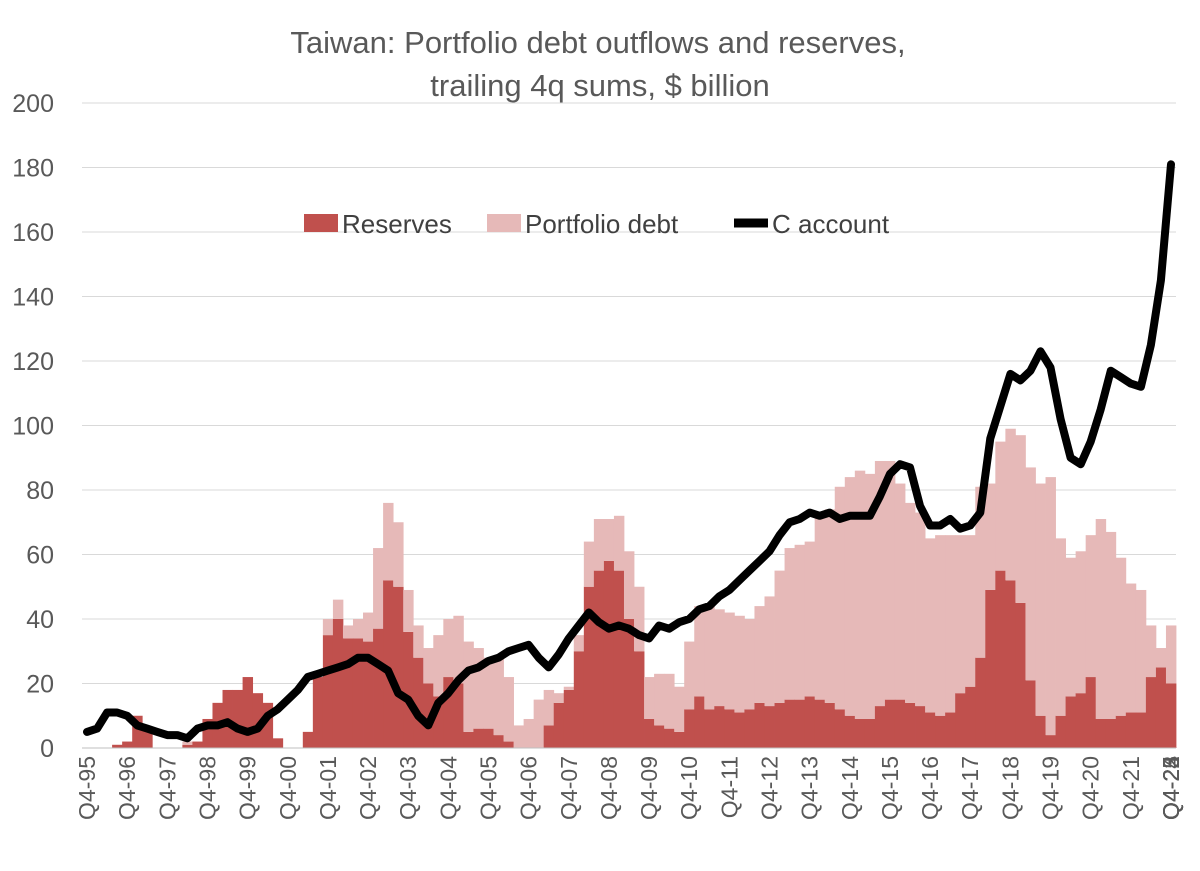  What do you see at coordinates (729, 787) in the screenshot?
I see `x-tick-label: Q4-11` at bounding box center [729, 787].